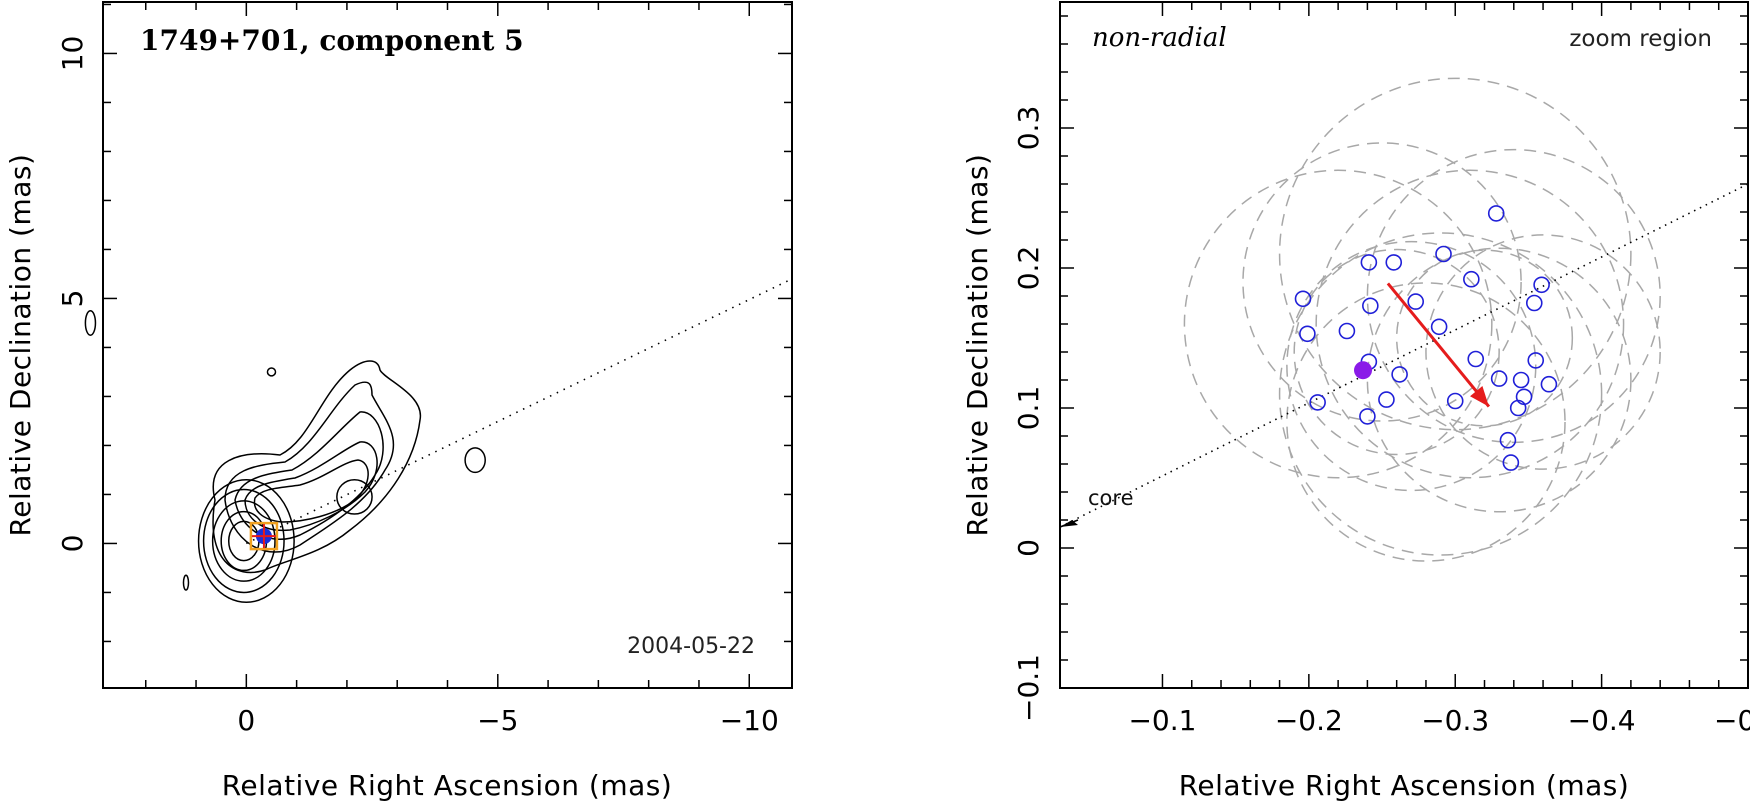 The height and width of the screenshot is (808, 1750). I want to click on x-tick-label: −0.1, so click(1162, 720).